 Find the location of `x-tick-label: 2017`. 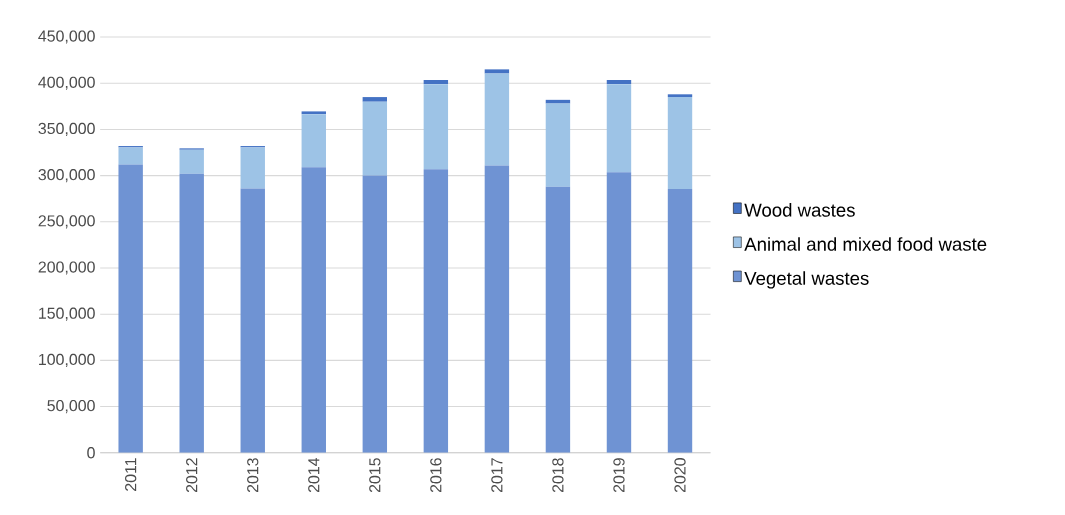

x-tick-label: 2017 is located at coordinates (497, 475).